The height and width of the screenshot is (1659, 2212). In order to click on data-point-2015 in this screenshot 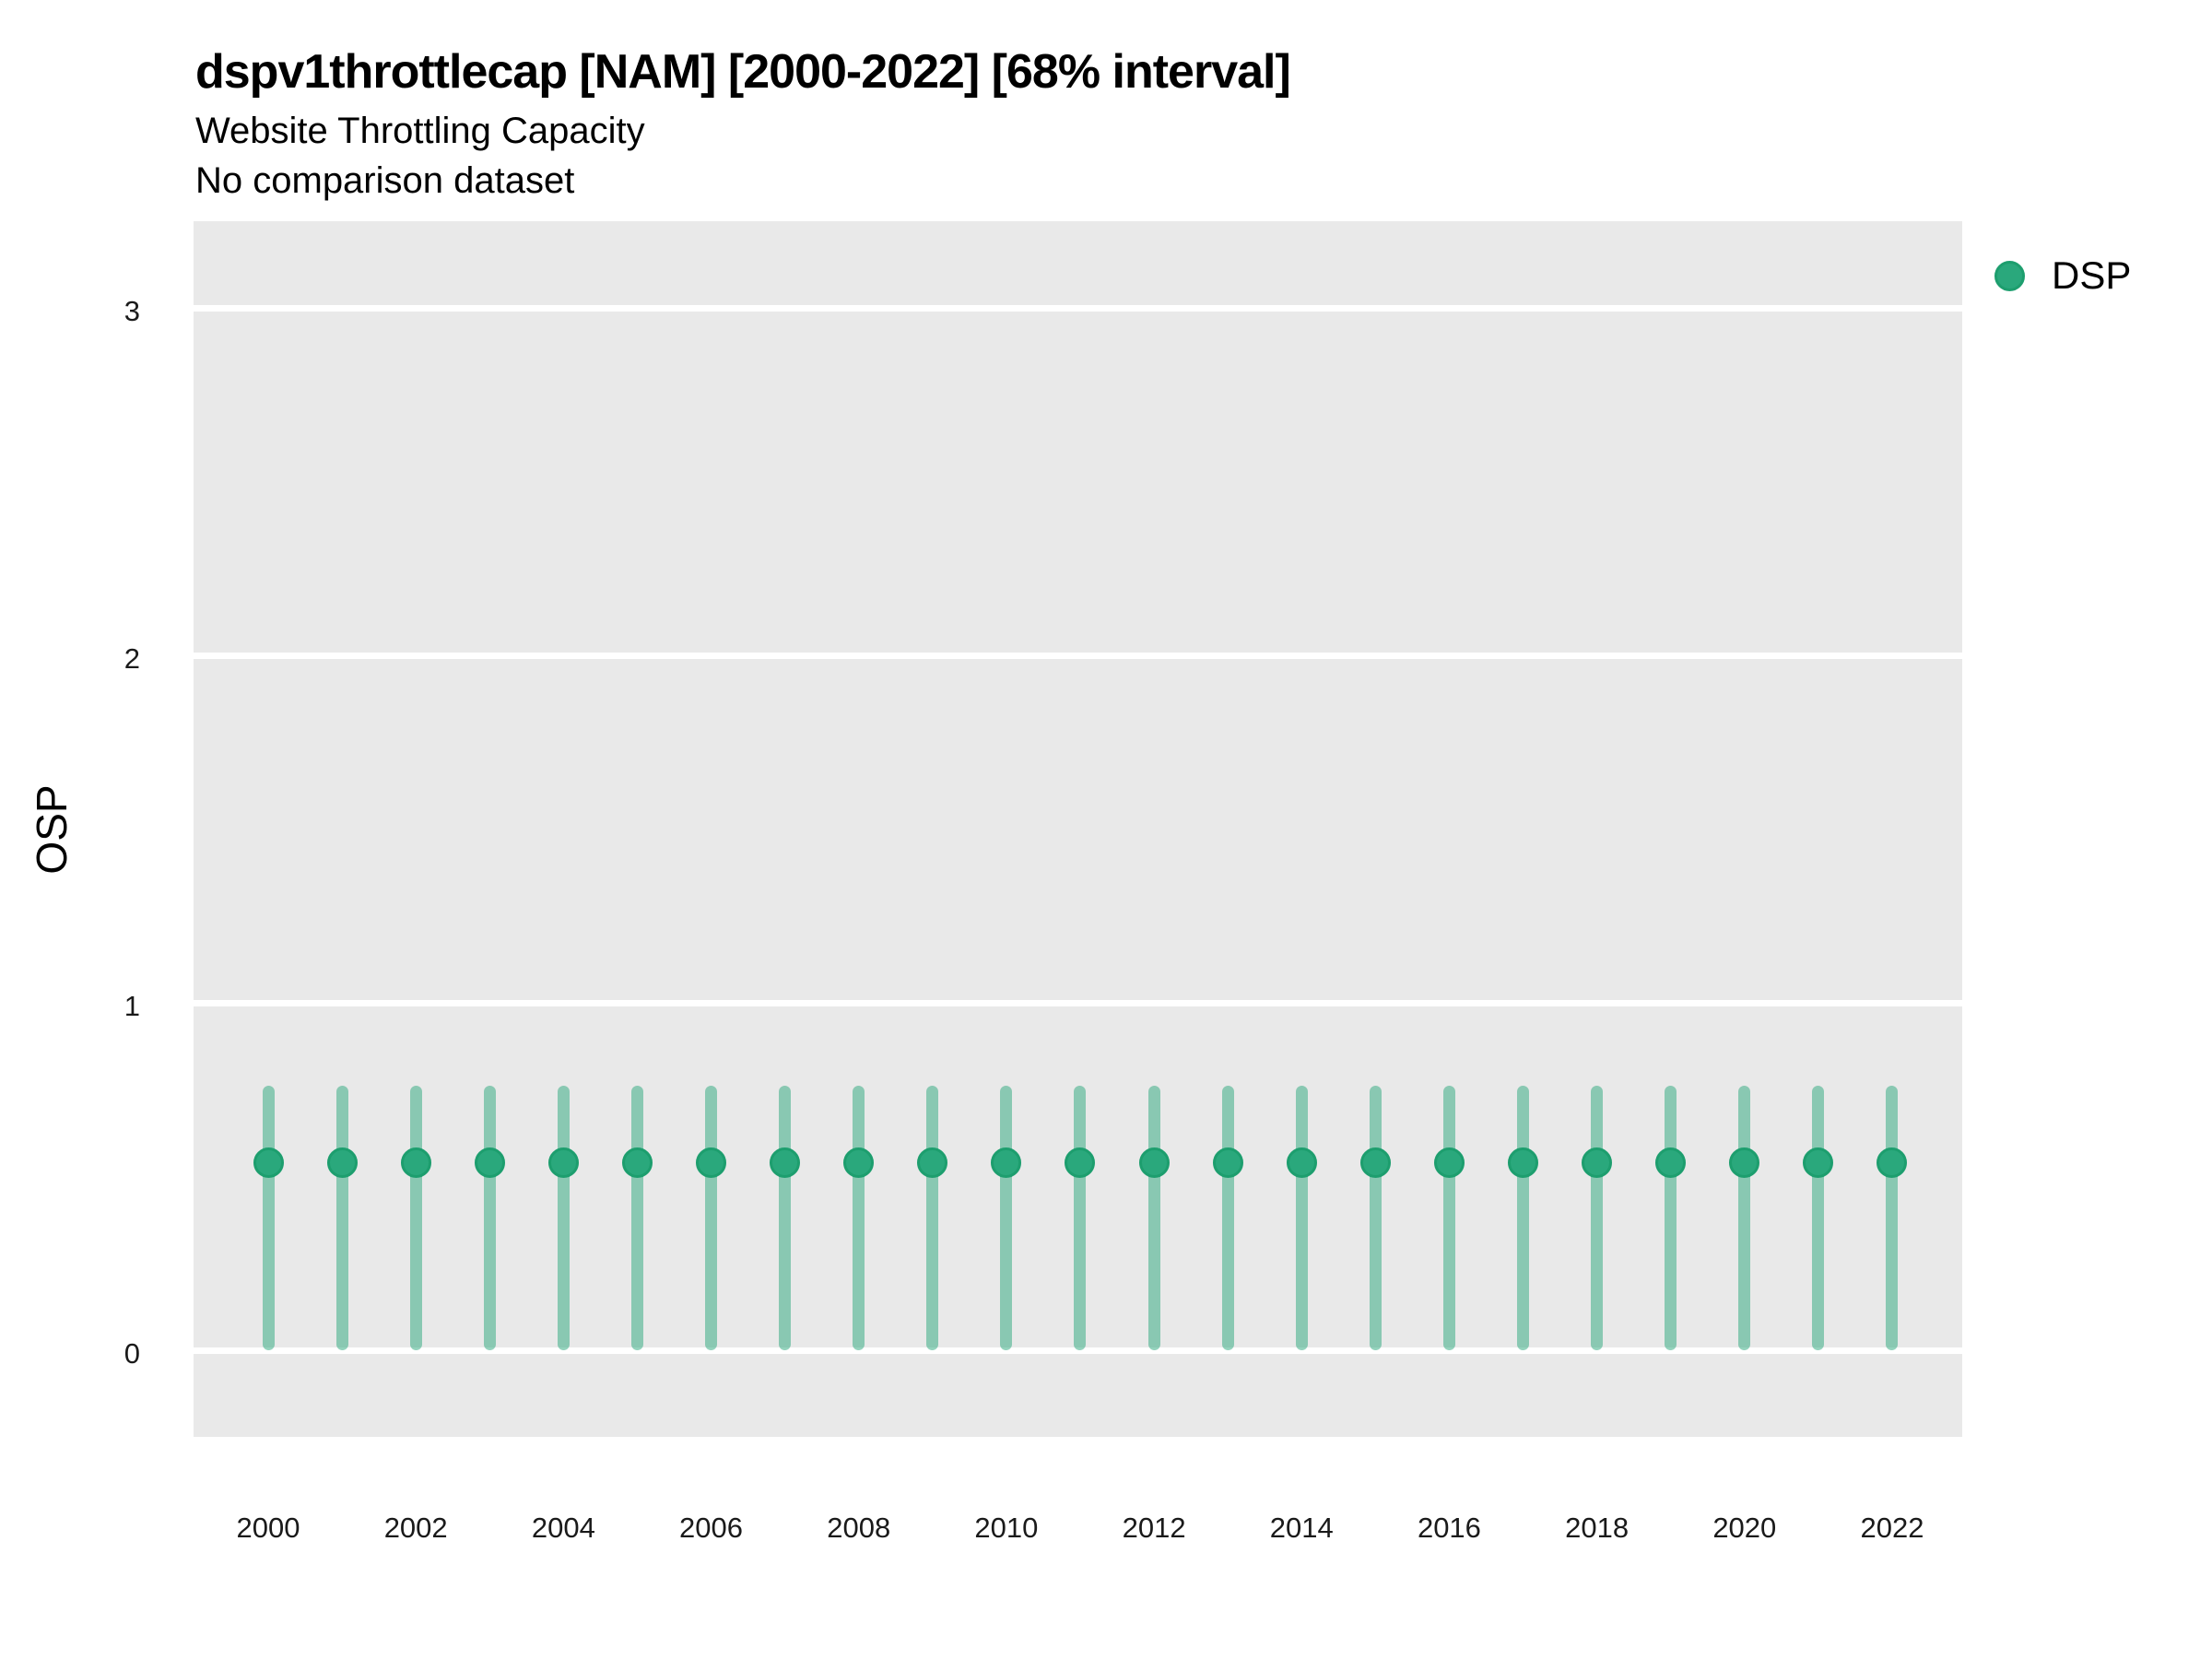, I will do `click(1375, 1162)`.